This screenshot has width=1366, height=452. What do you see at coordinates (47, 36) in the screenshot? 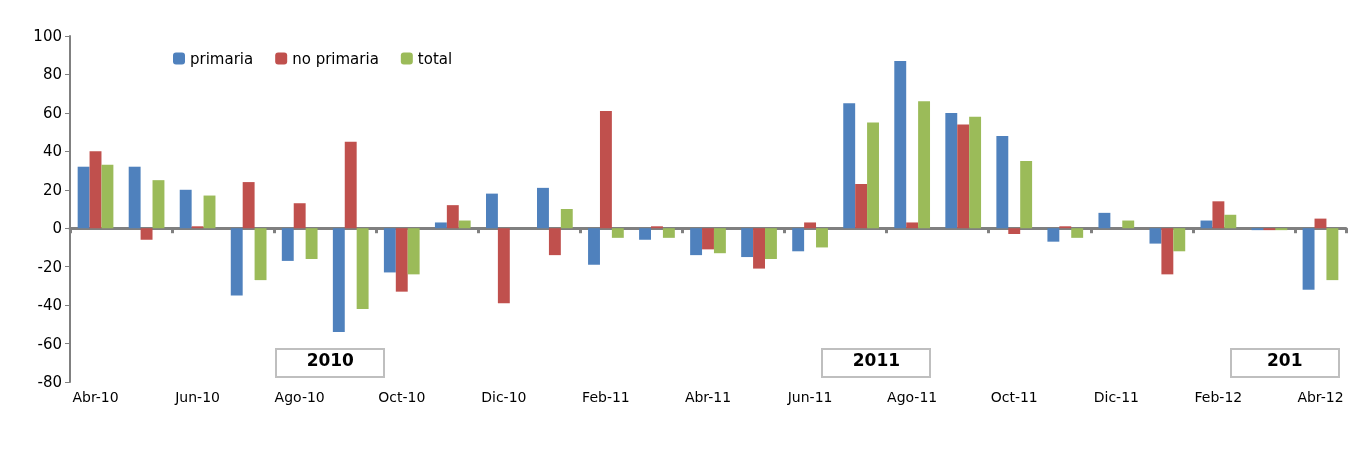
I see `y-tick-label: 100` at bounding box center [47, 36].